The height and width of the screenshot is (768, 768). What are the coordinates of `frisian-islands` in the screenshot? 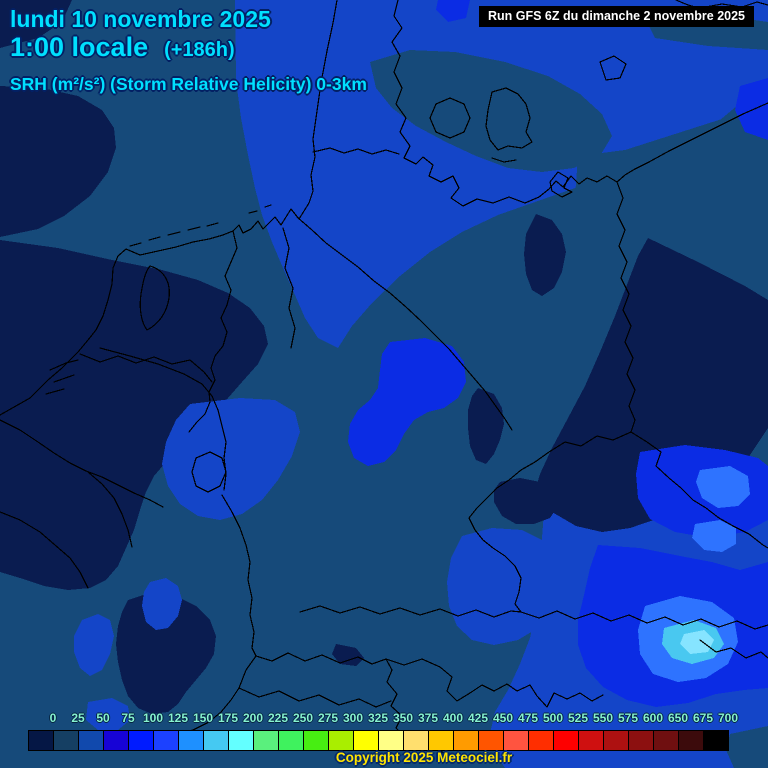 It's located at (200, 225).